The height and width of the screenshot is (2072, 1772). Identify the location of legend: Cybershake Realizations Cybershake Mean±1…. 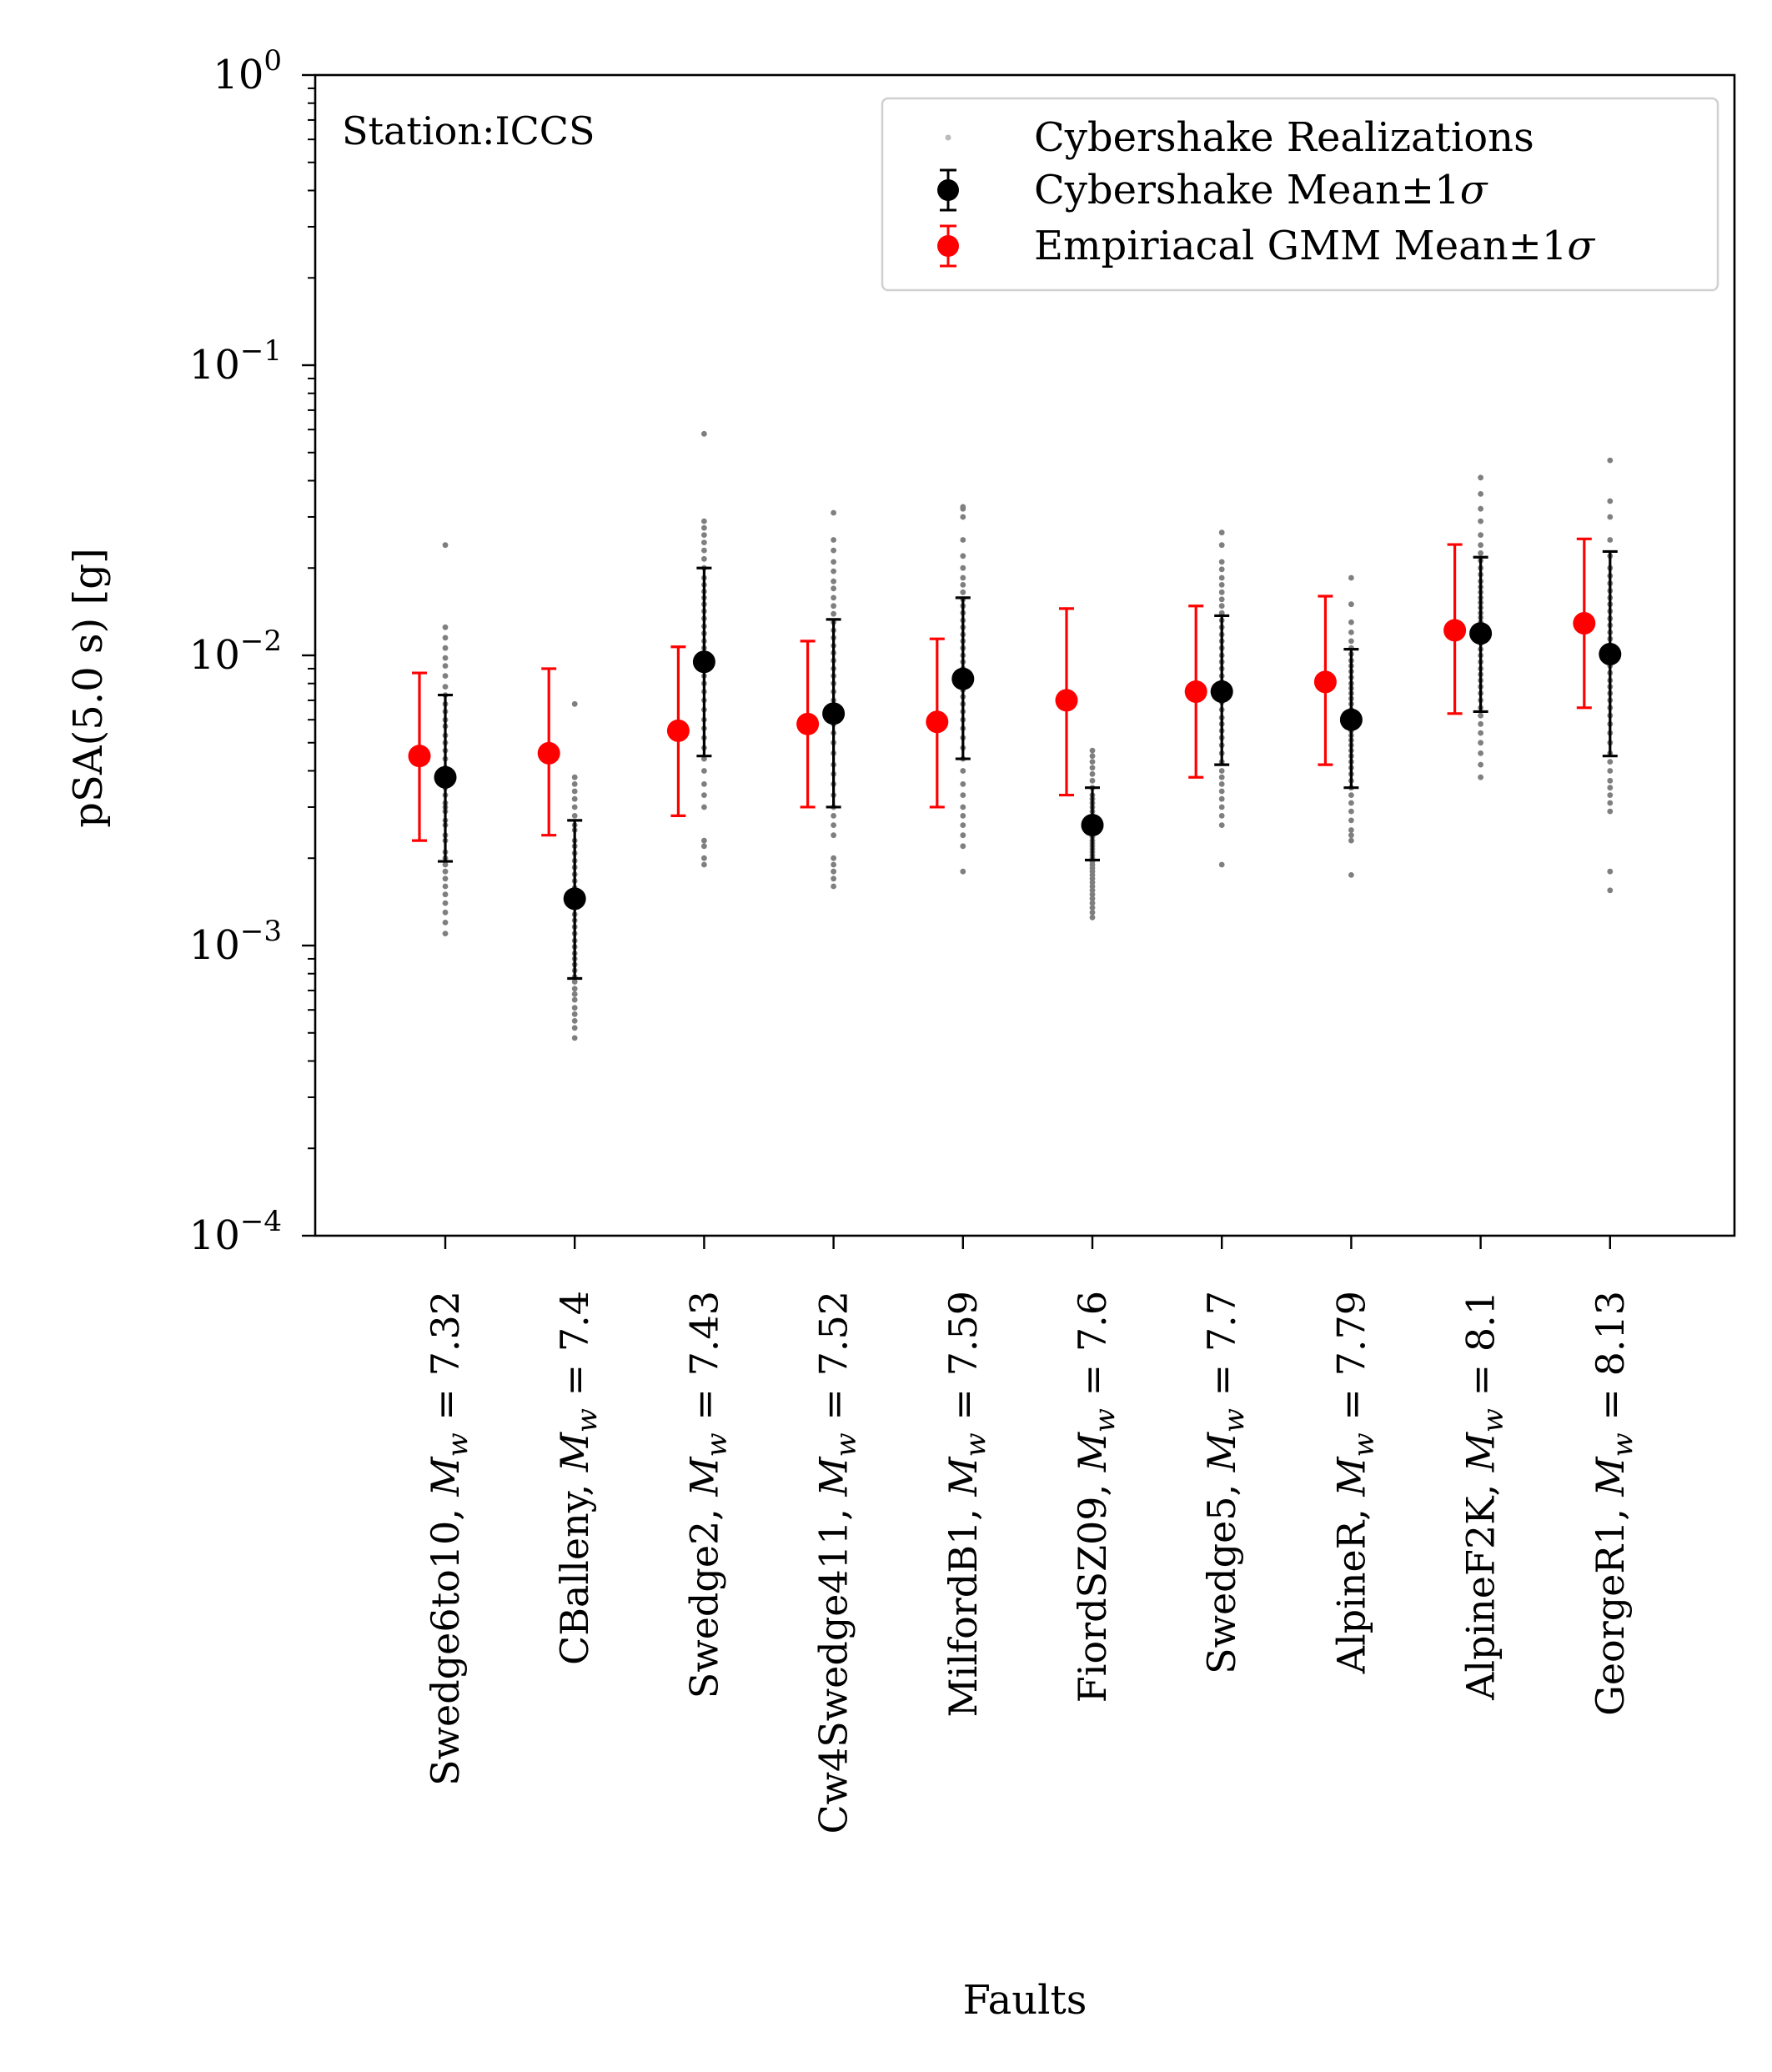
(1300, 194).